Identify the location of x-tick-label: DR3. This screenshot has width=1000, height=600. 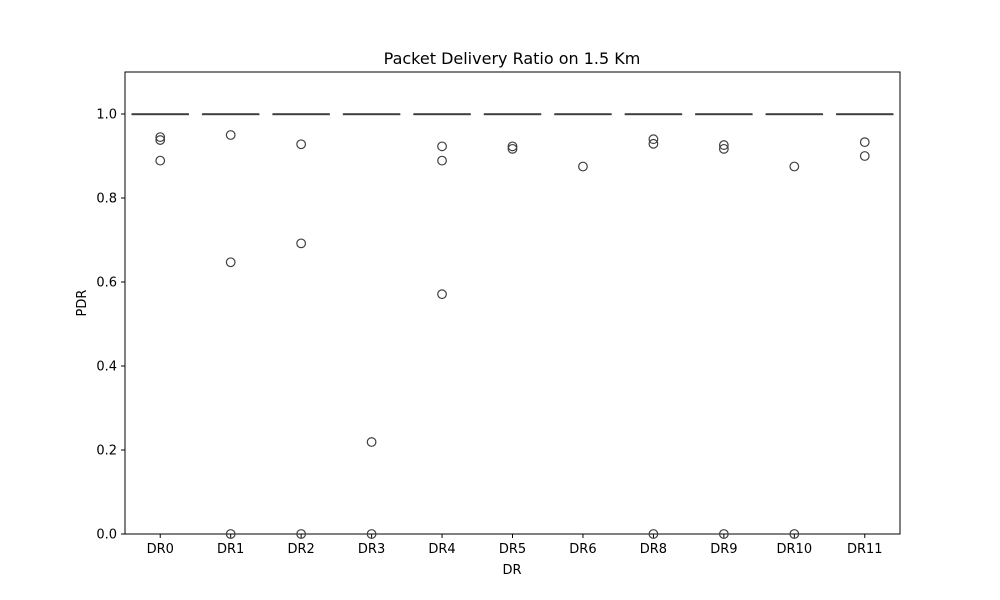
(371, 549).